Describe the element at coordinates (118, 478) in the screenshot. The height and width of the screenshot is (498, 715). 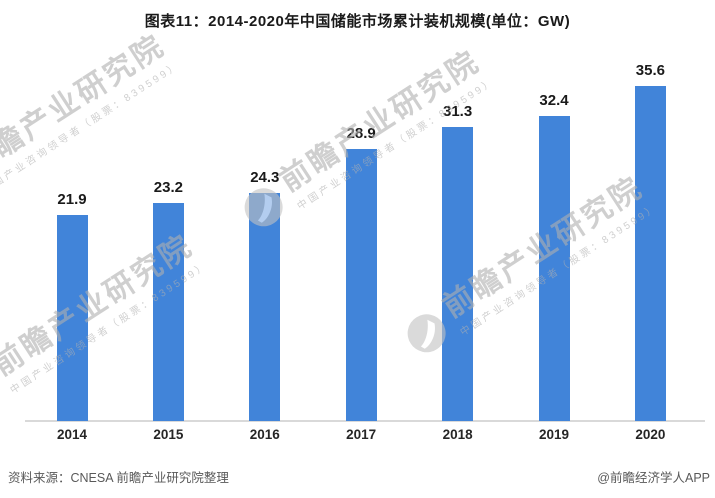
I see `source-note: 资料来源：CNESA 前瞻产业研究院整理` at that location.